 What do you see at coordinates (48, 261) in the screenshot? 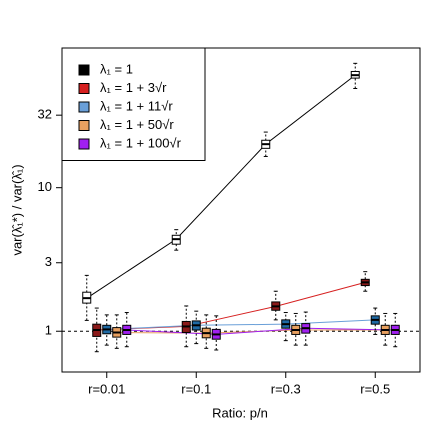
I see `y-tick-label: 3` at bounding box center [48, 261].